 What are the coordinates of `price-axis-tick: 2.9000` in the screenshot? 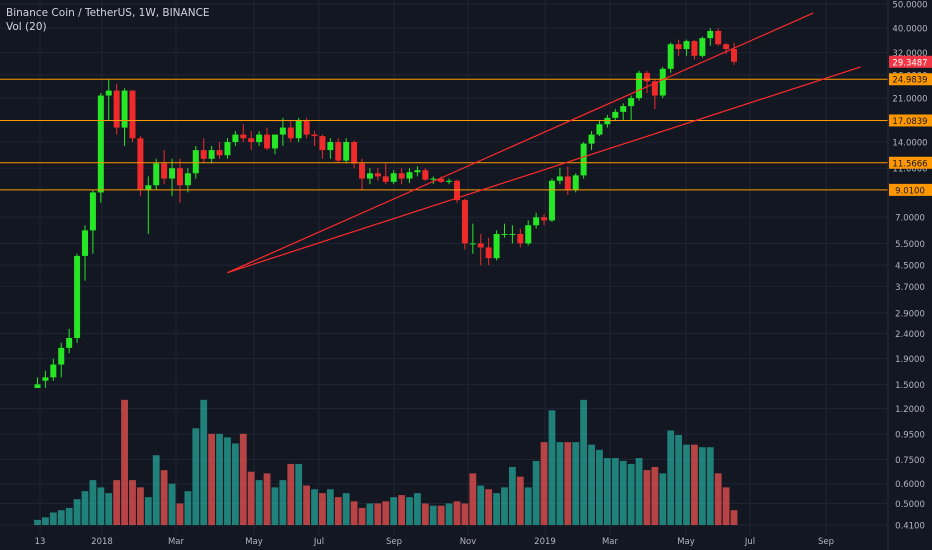 It's located at (910, 314).